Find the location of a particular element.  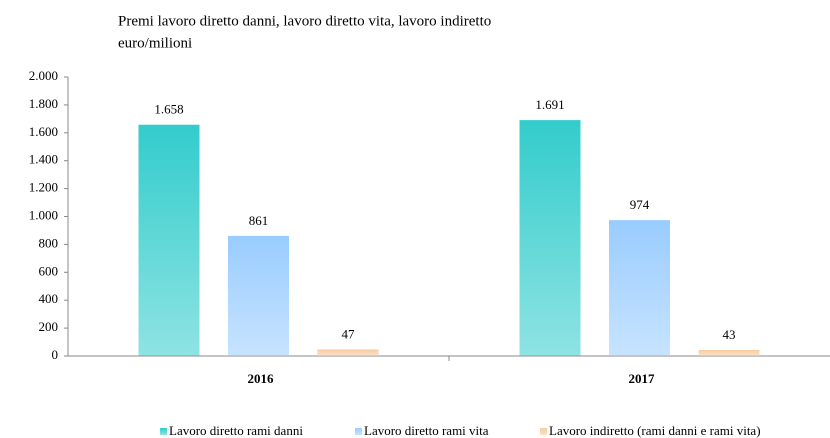

data-label: 1.691 is located at coordinates (549, 104).